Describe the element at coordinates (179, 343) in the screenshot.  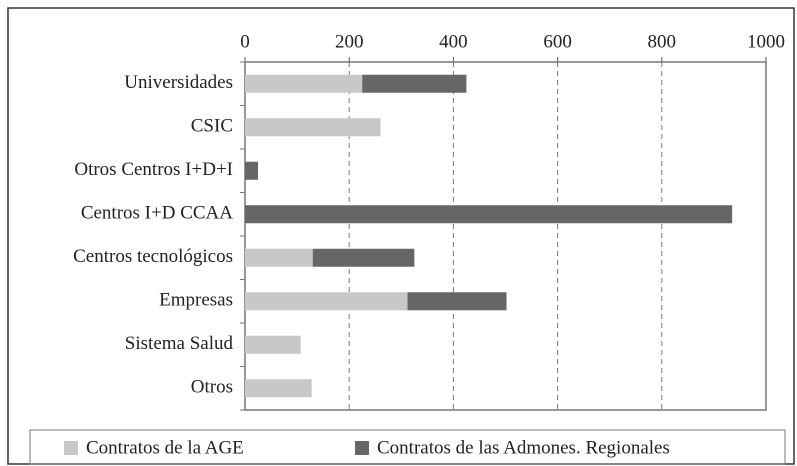
I see `y-tick-label: Sistema Salud` at that location.